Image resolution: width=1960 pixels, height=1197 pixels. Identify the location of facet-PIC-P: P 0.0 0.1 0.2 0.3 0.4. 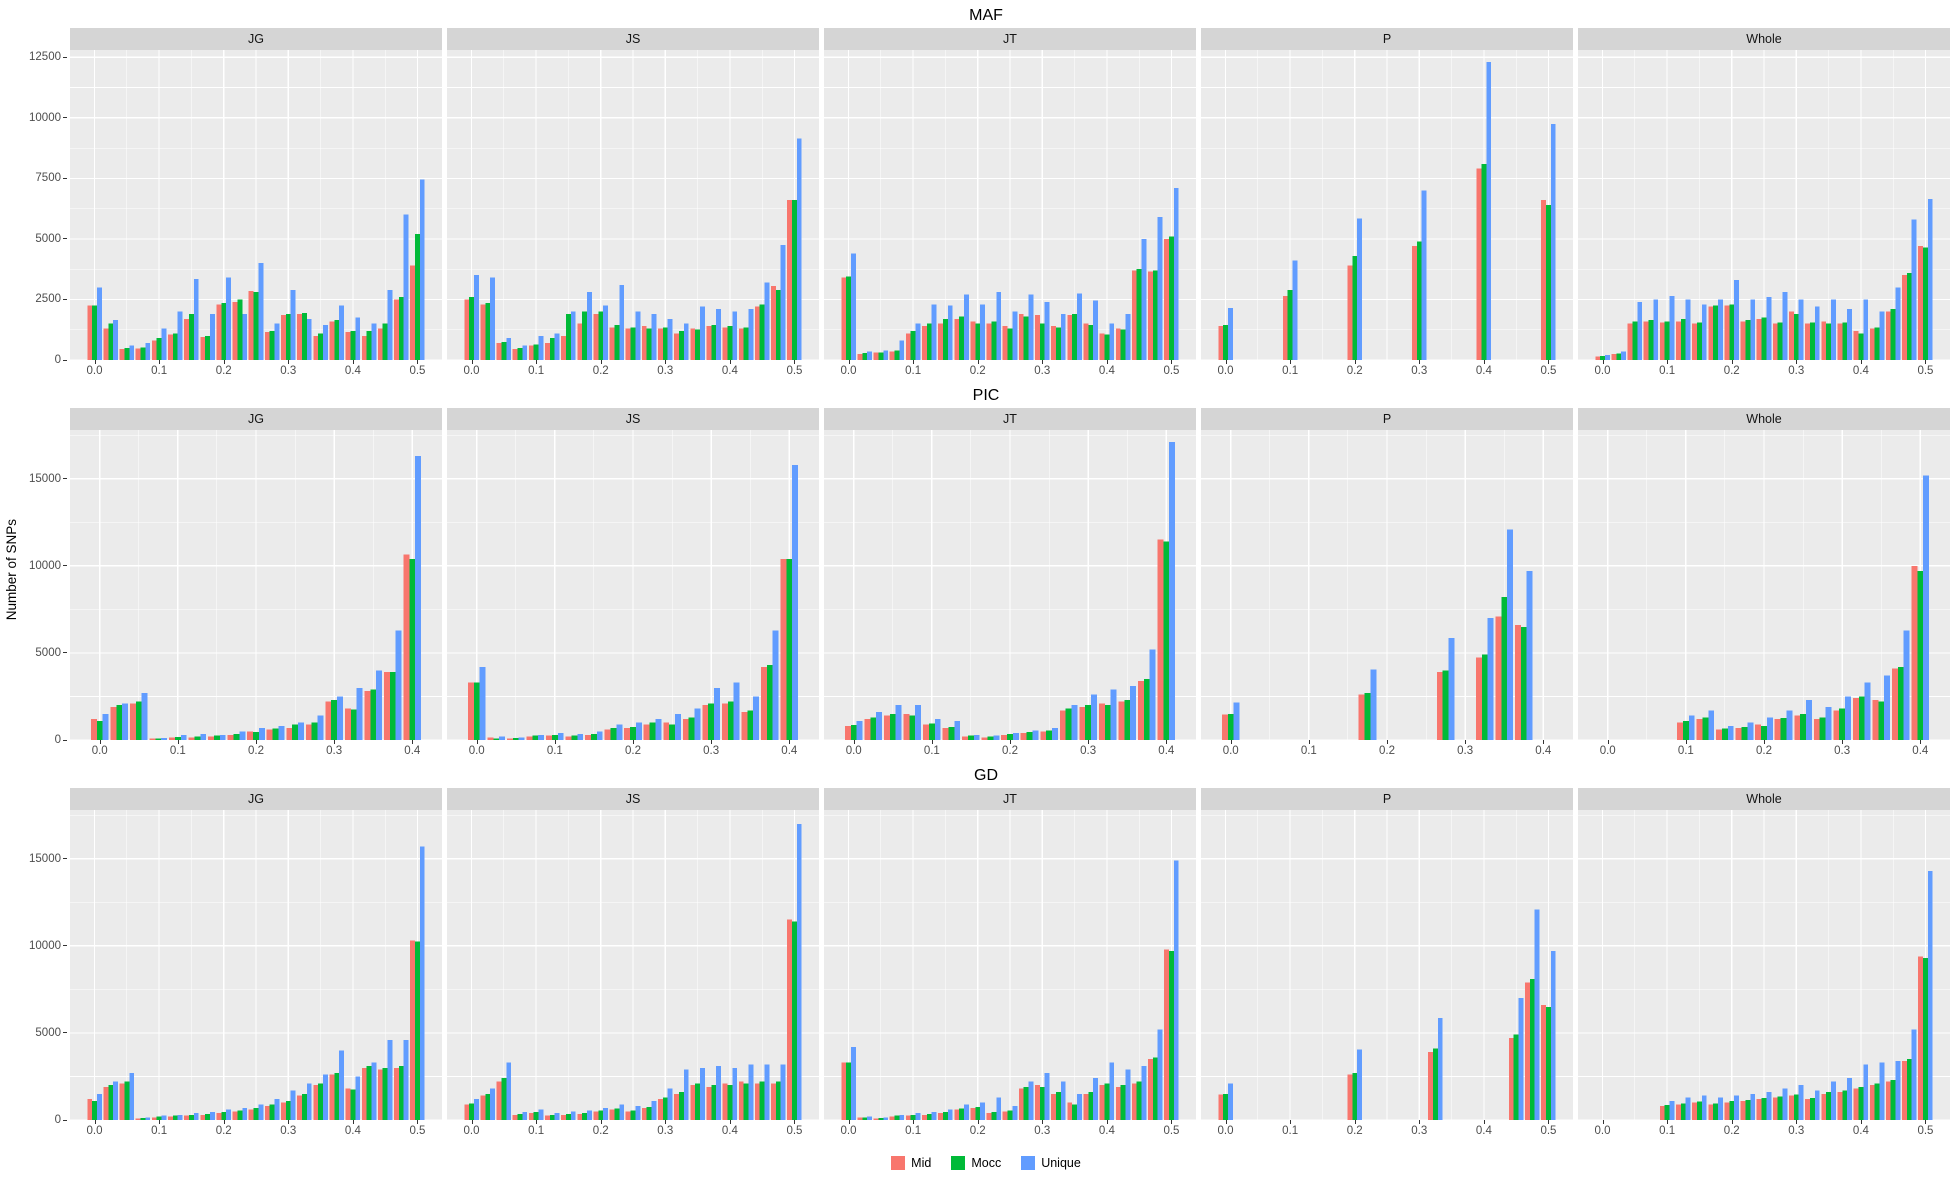
(1387, 584).